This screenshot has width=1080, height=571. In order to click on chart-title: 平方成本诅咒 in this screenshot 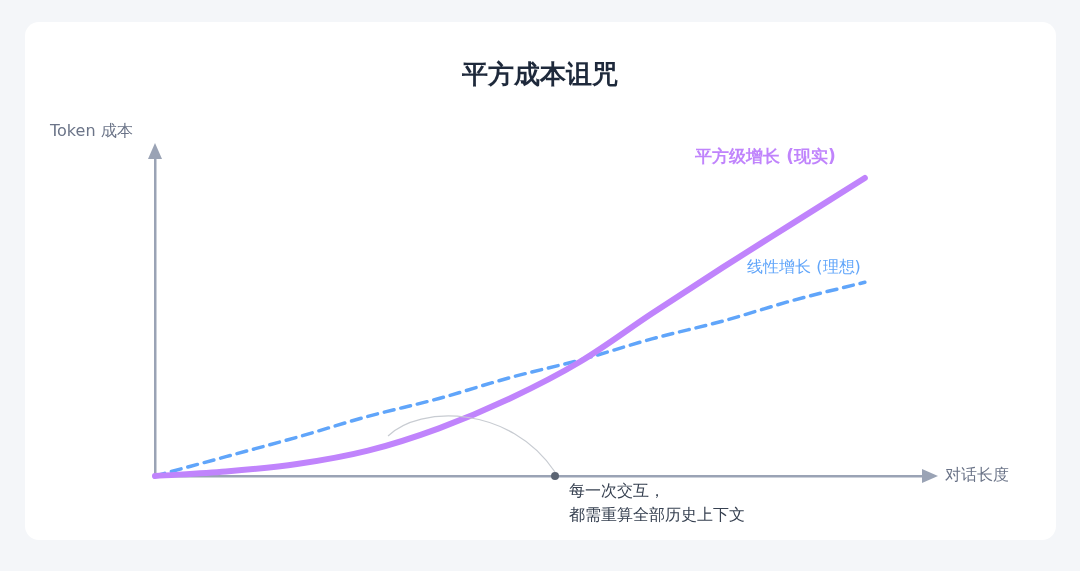, I will do `click(539, 73)`.